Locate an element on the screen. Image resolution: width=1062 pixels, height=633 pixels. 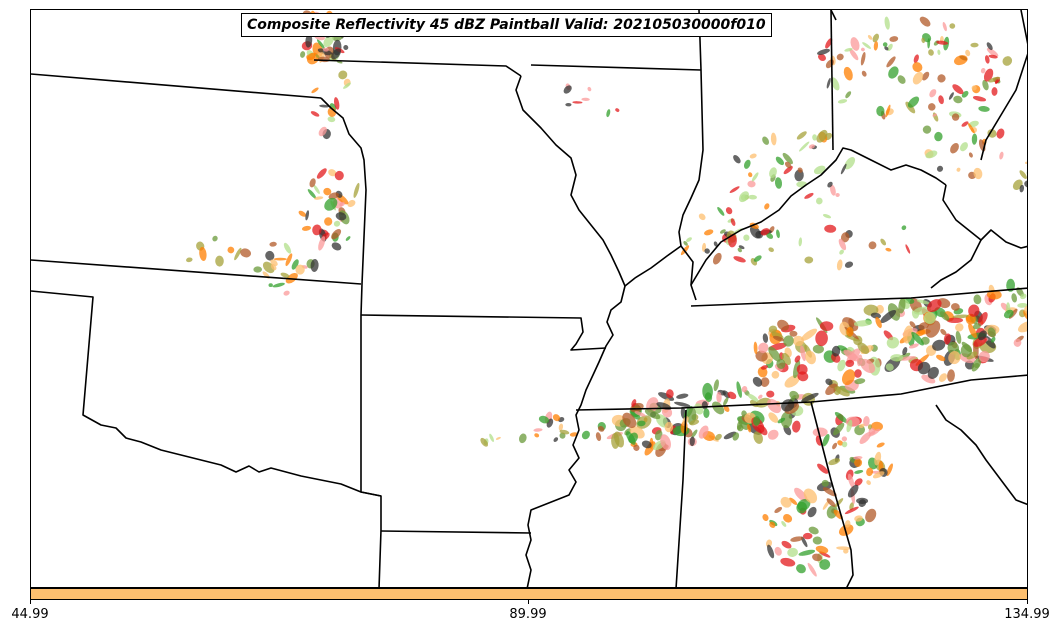
colorbar is located at coordinates (529, 594).